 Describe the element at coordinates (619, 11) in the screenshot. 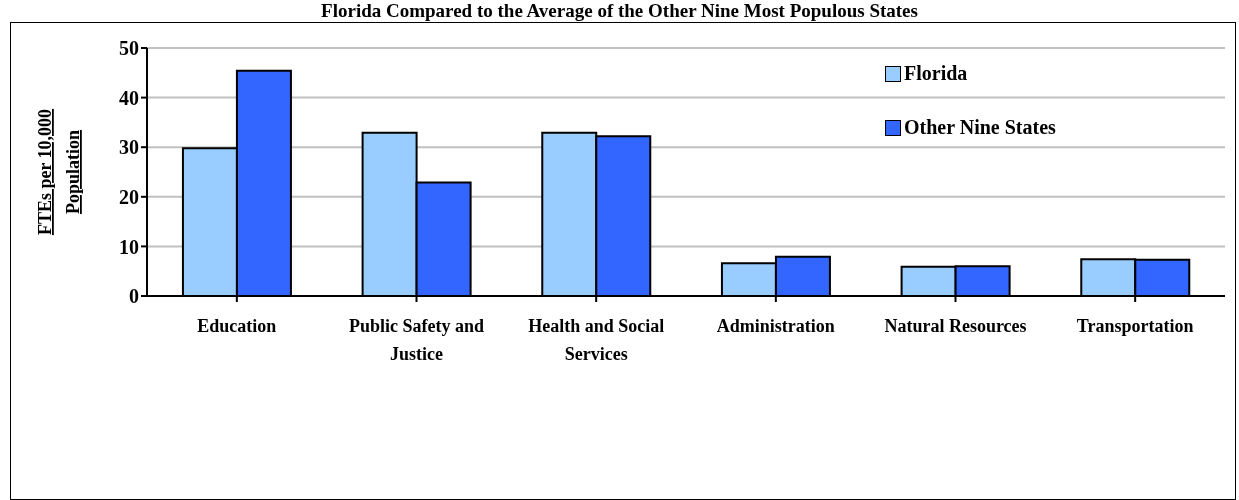

I see `chart-title: Florida Compared to the Average of the Other Nine Most Populous States` at that location.